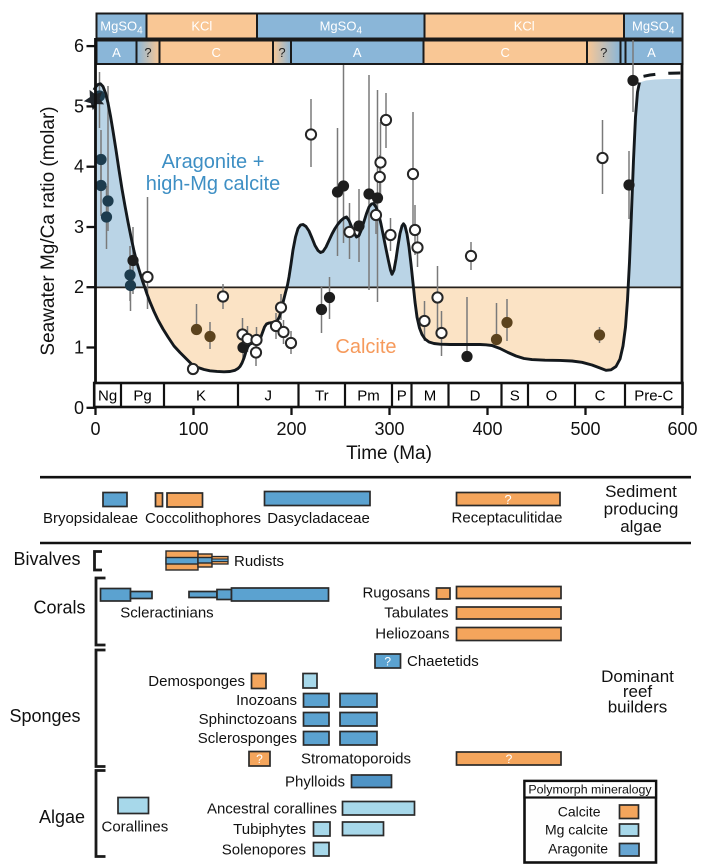 Image resolution: width=708 pixels, height=867 pixels. I want to click on svg-text: Corals, so click(59, 608).